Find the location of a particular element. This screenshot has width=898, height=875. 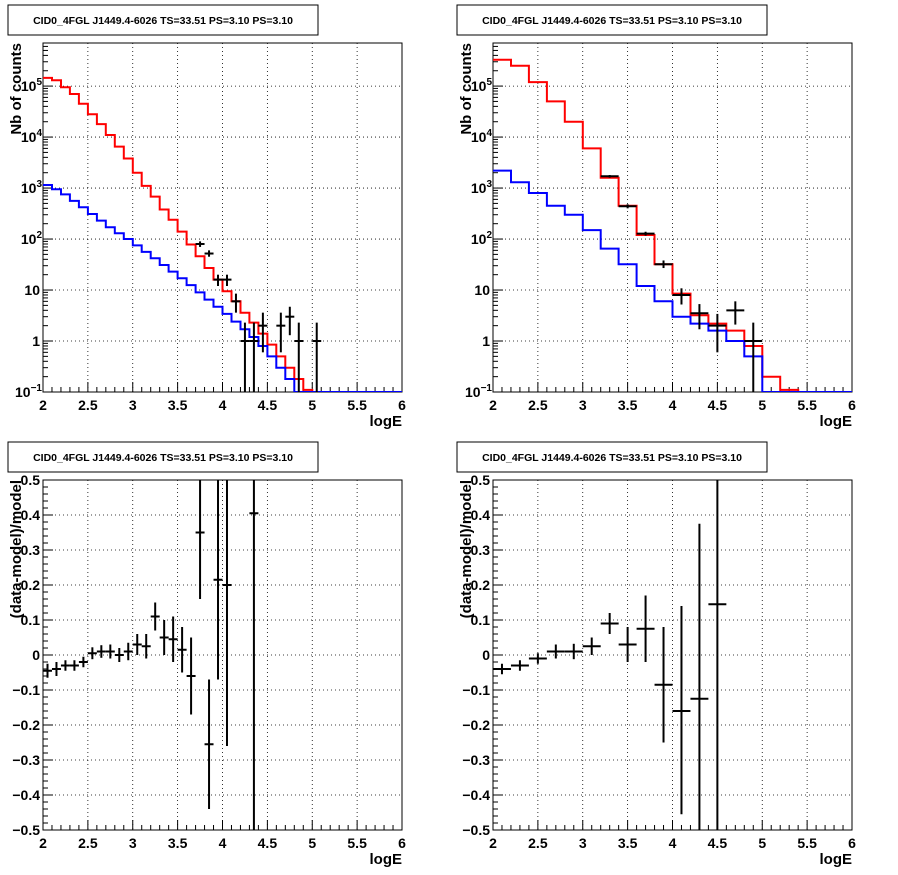

y-tick-label: −0.2 is located at coordinates (476, 725).